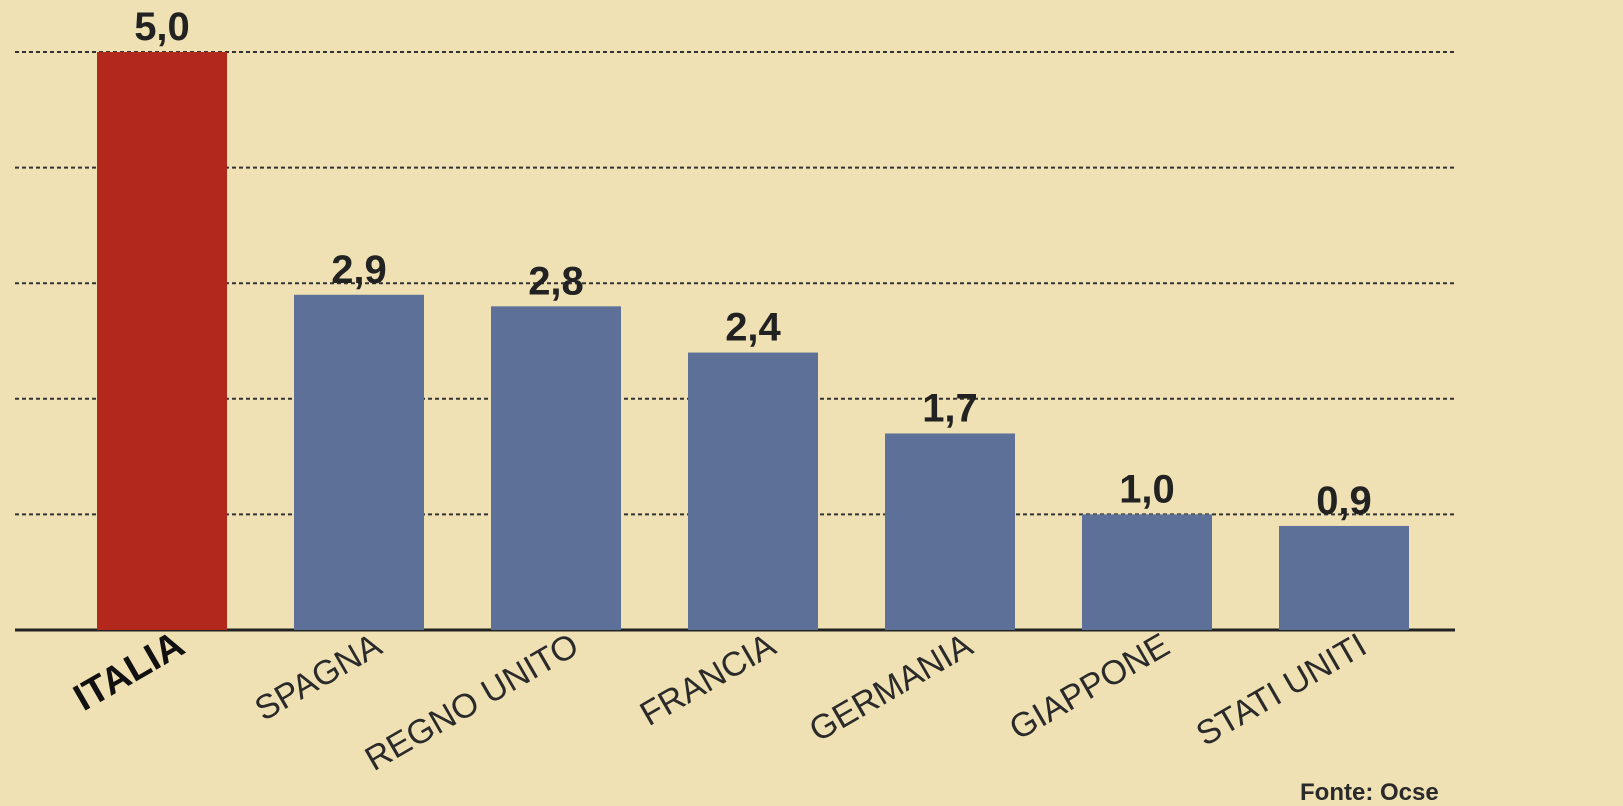  I want to click on value-label: 1,0, so click(1147, 489).